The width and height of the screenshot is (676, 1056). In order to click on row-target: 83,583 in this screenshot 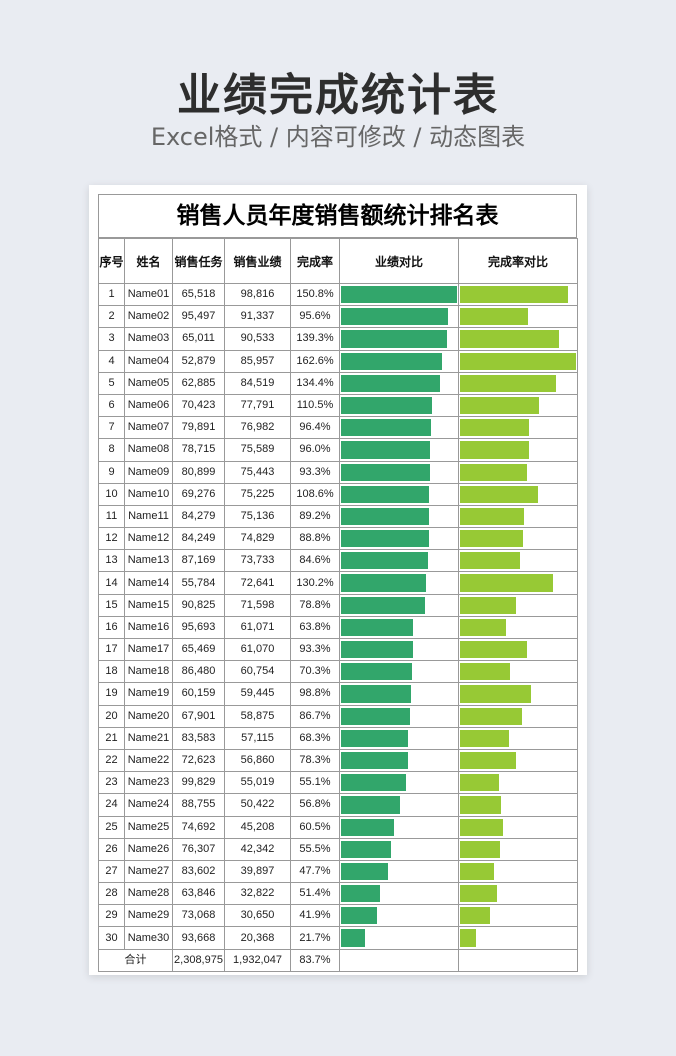, I will do `click(198, 738)`.